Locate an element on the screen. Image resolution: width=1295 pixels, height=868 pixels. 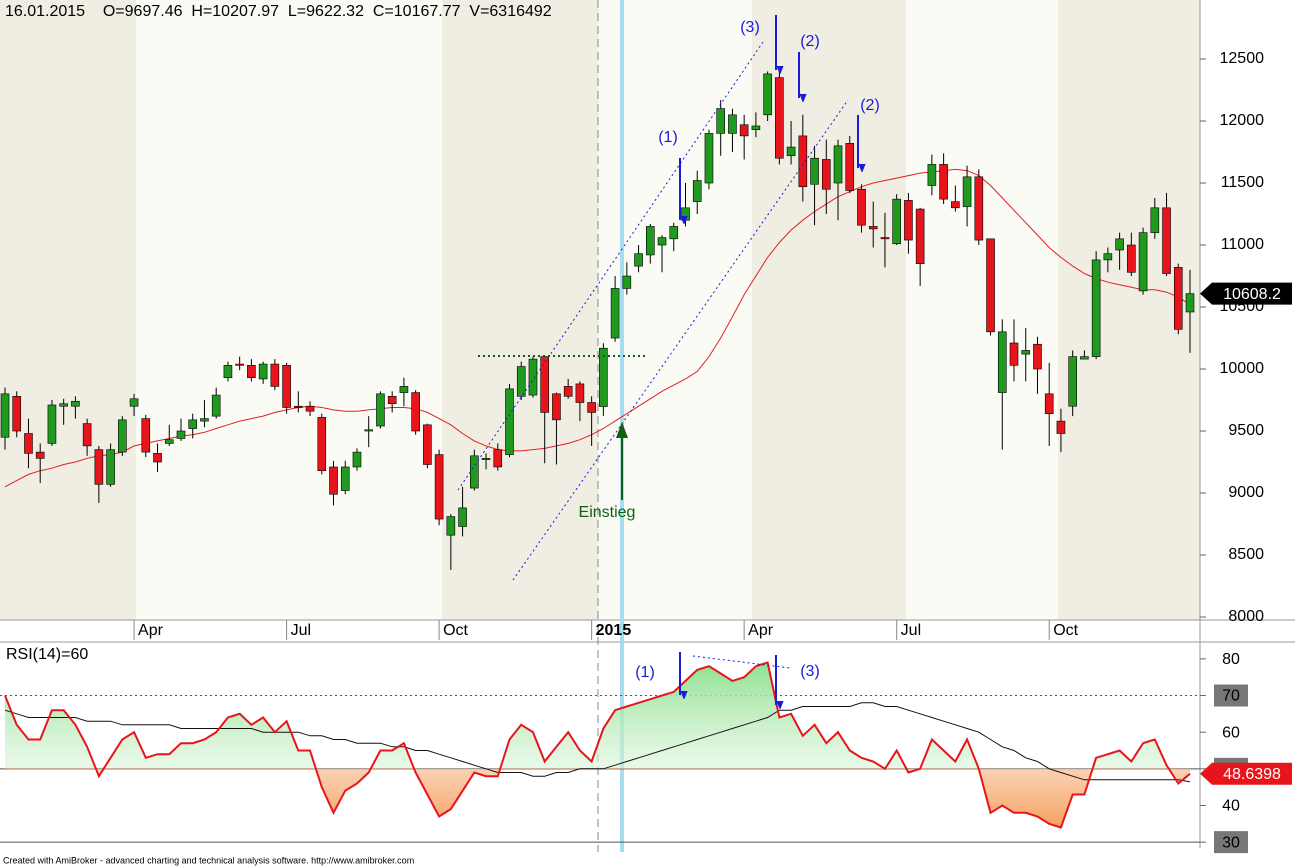
y-tick-box is located at coordinates (1231, 695).